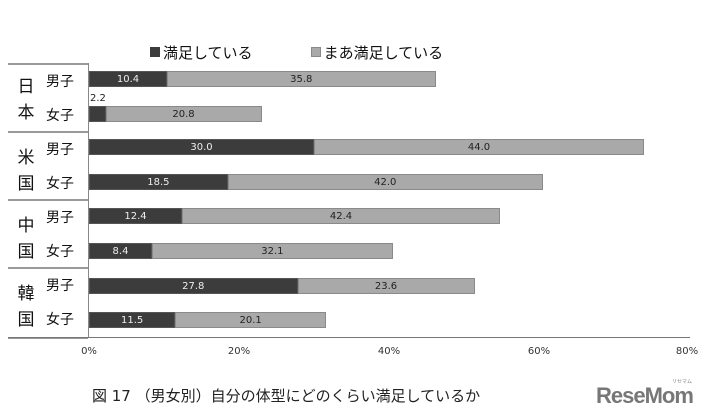  I want to click on bar-row: 11.5 20.1, so click(207, 320).